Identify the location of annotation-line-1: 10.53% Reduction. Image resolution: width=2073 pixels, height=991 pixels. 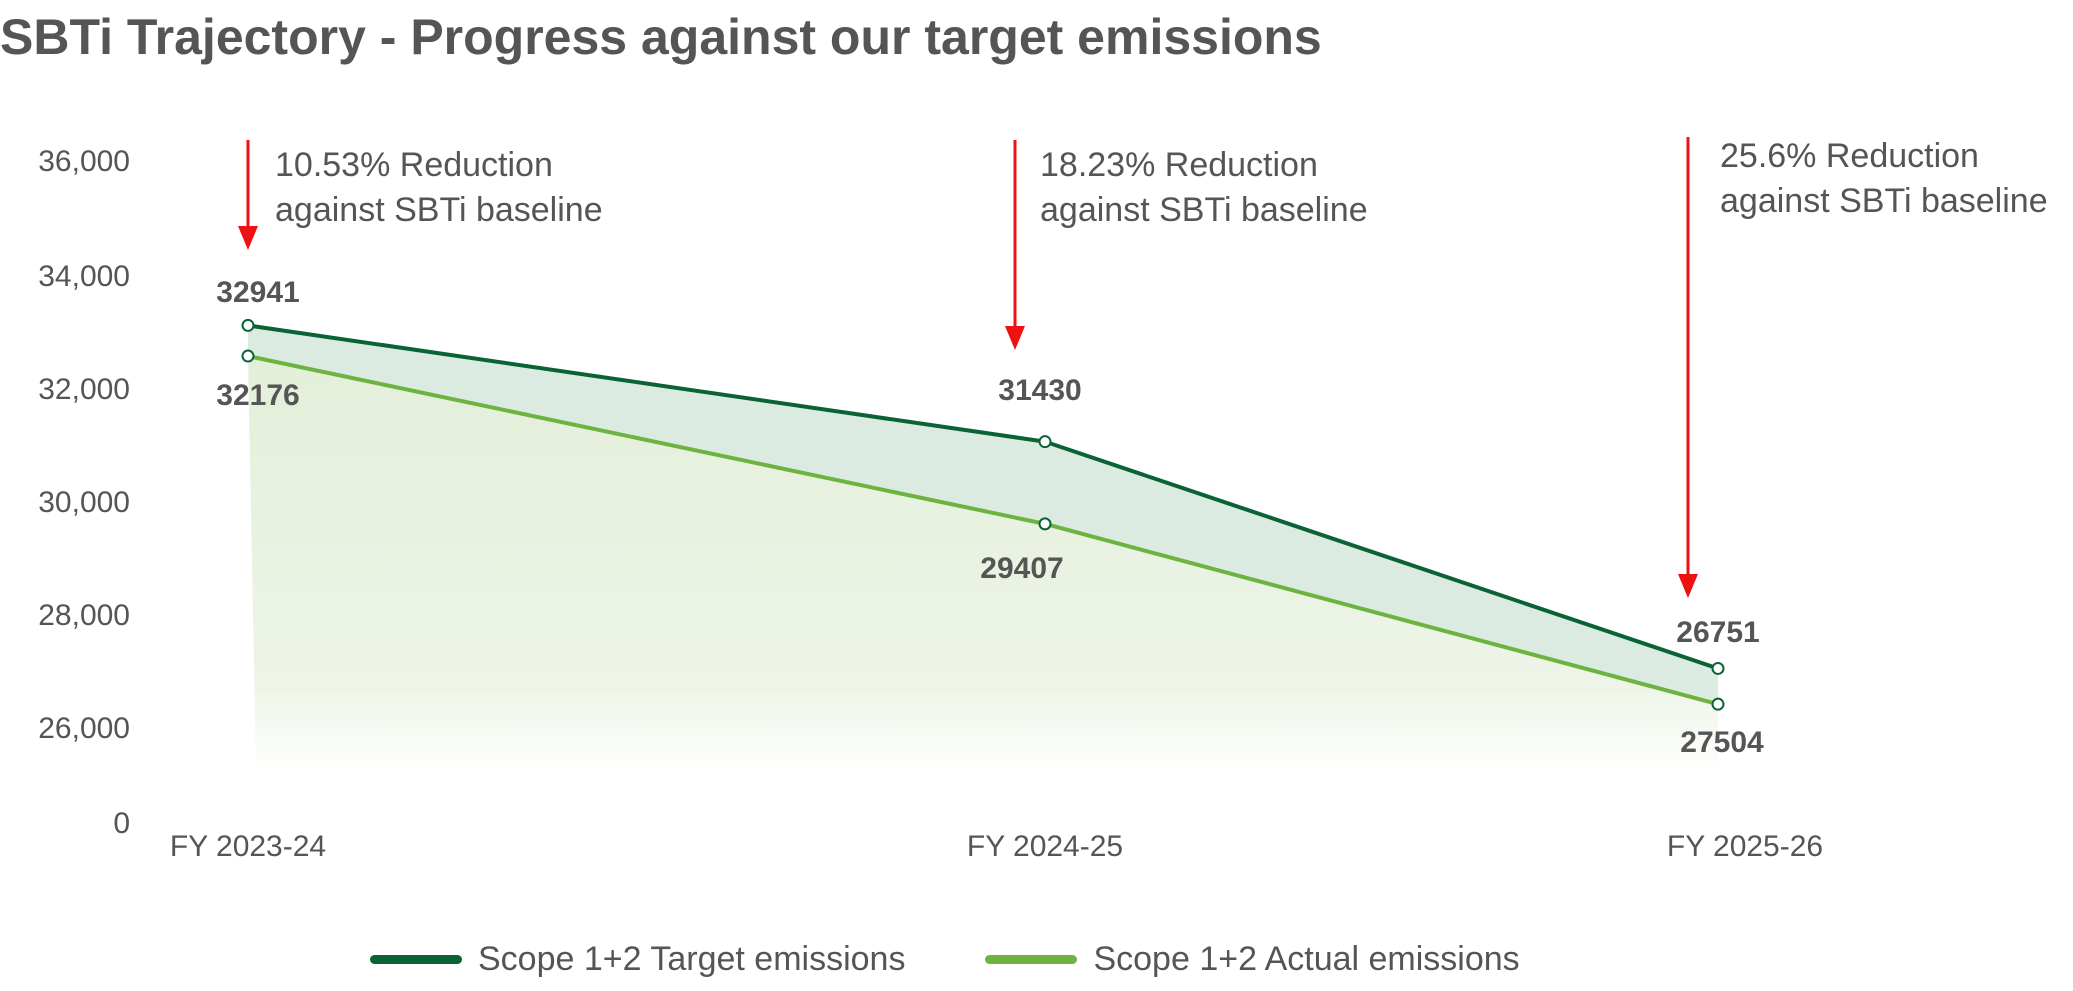
(414, 165).